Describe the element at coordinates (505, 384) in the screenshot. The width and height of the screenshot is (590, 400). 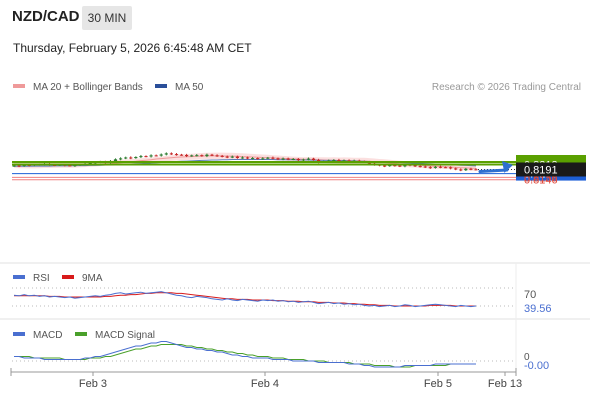
I see `time-tick-label: Feb 13` at that location.